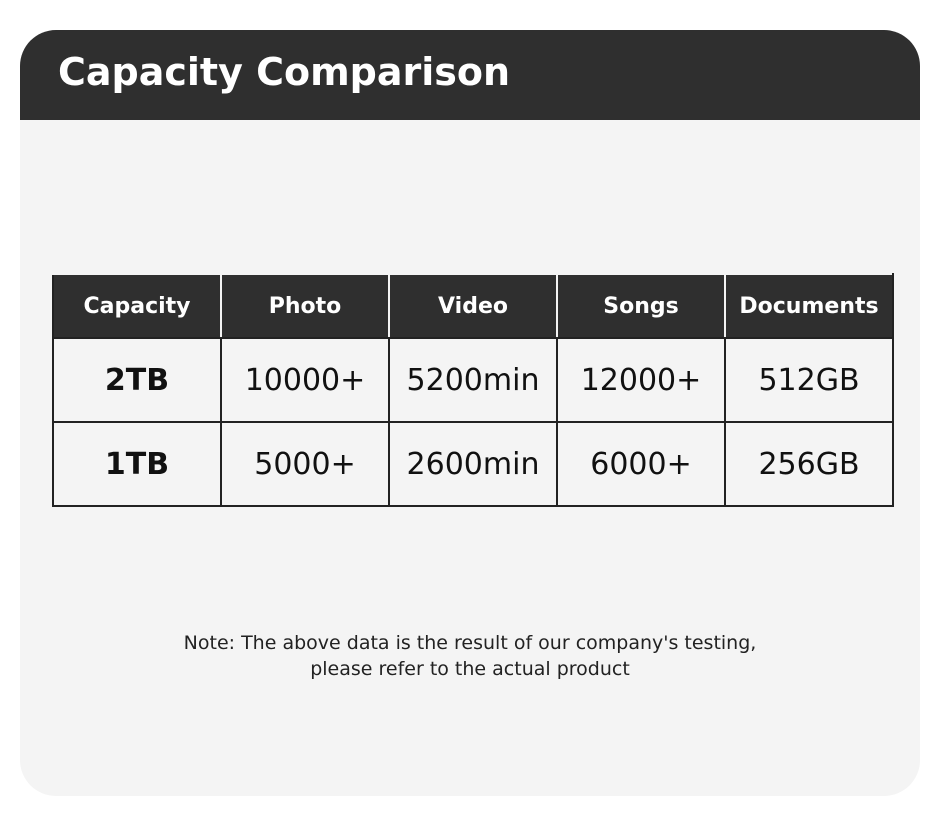 The image size is (940, 820). I want to click on note-line: please refer to the actual product, so click(470, 669).